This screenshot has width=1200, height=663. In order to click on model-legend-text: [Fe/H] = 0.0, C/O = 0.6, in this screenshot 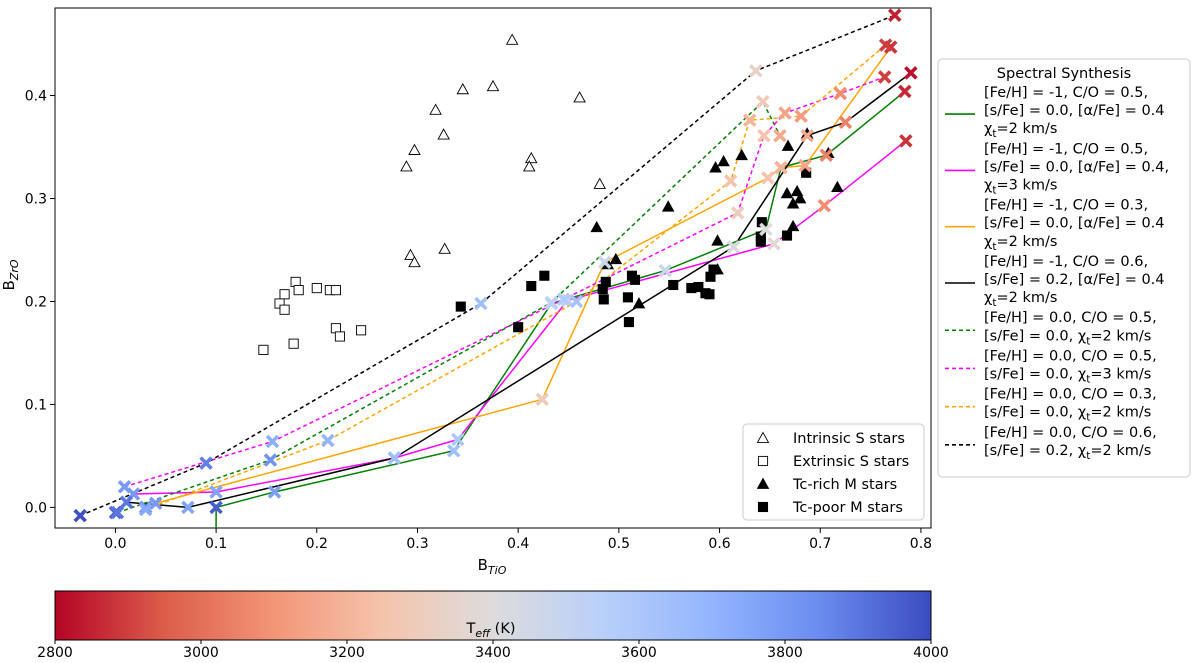, I will do `click(1070, 433)`.